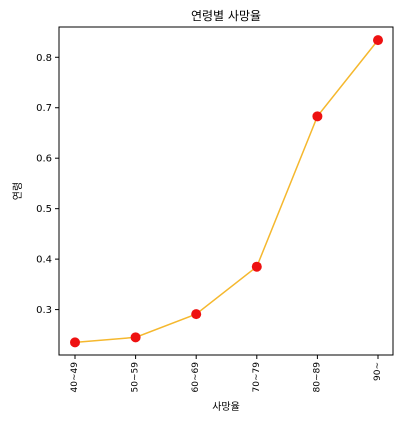 Image resolution: width=420 pixels, height=426 pixels. What do you see at coordinates (196, 377) in the screenshot?
I see `x-tick-label: 60~69` at bounding box center [196, 377].